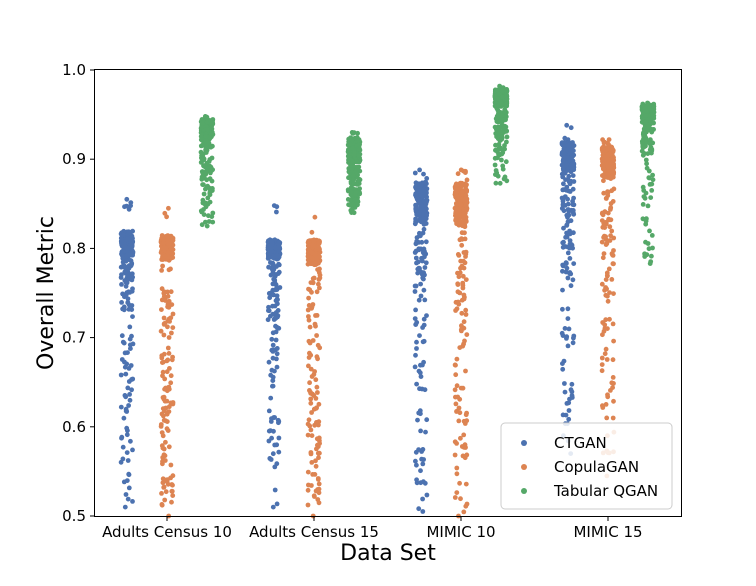 This screenshot has height=586, width=756. What do you see at coordinates (74, 338) in the screenshot?
I see `y-tick-label: 0.7` at bounding box center [74, 338].